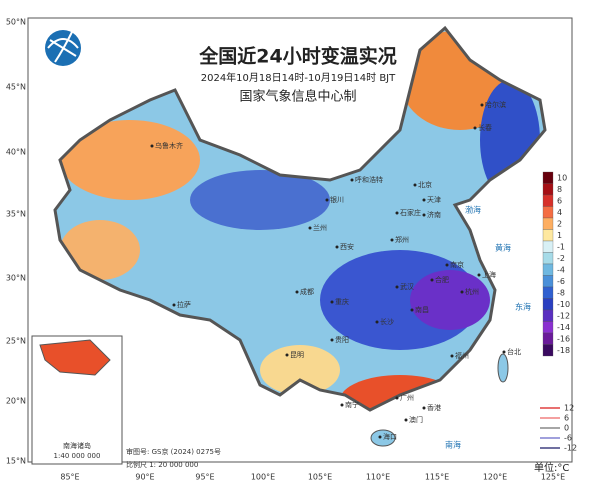  Describe the element at coordinates (407, 397) in the screenshot. I see `city-label: 广州` at that location.